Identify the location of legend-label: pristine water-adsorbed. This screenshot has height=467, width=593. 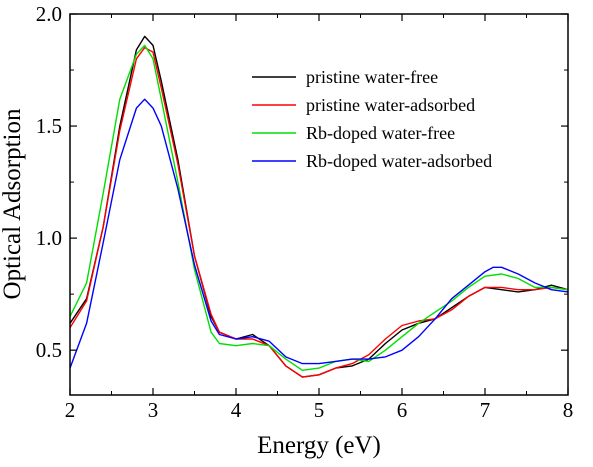
(390, 105).